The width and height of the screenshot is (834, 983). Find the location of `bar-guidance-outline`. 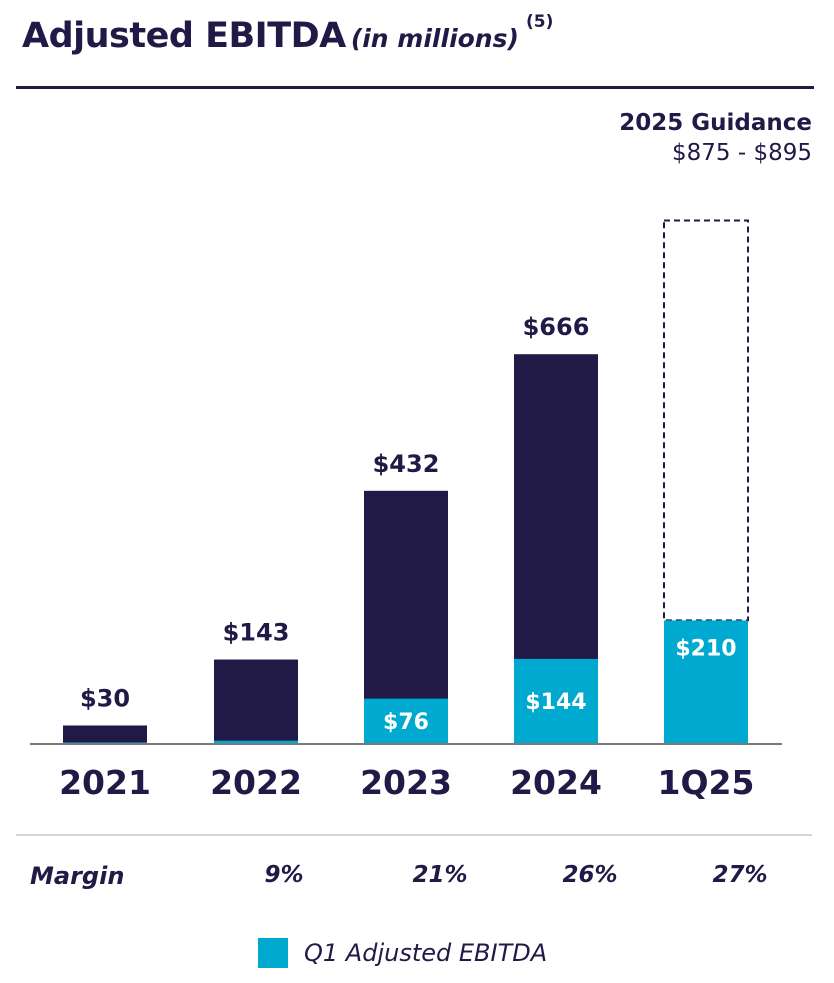

bar-guidance-outline is located at coordinates (706, 420).